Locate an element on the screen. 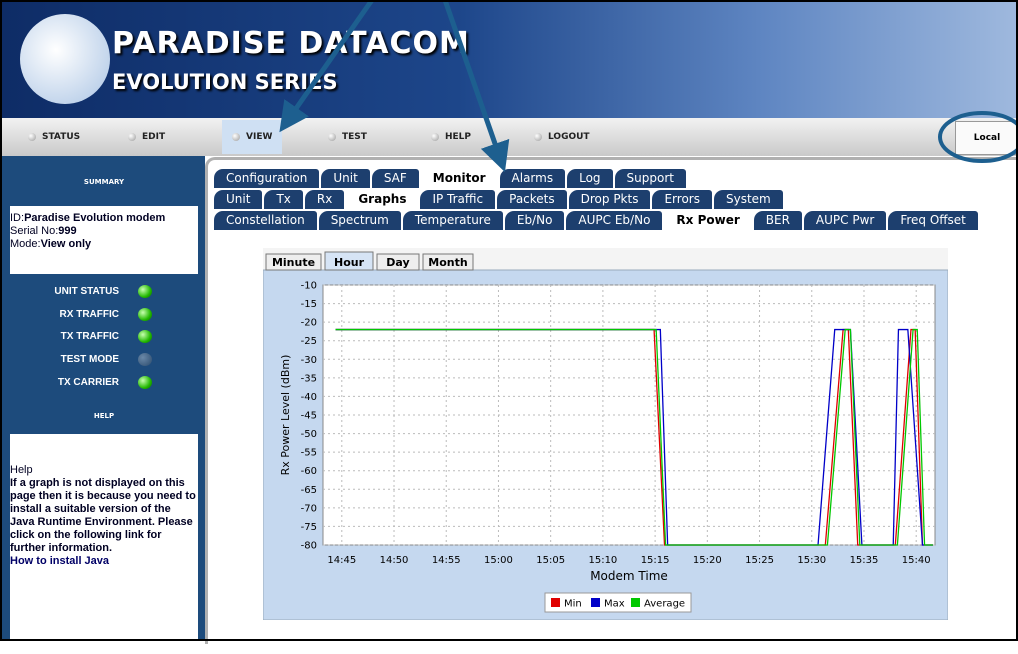  y-tick-label: -75 is located at coordinates (309, 527).